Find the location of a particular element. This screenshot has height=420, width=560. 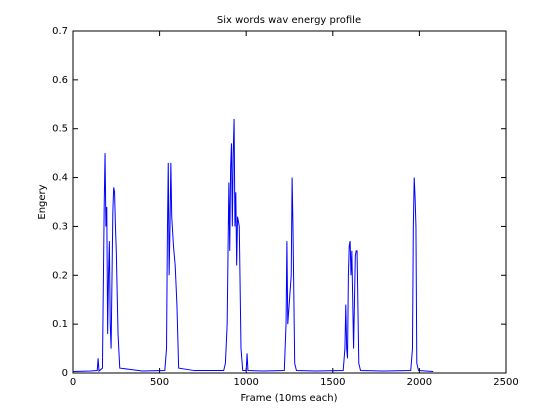

x-axis-label: Frame (10ms each) is located at coordinates (288, 398).